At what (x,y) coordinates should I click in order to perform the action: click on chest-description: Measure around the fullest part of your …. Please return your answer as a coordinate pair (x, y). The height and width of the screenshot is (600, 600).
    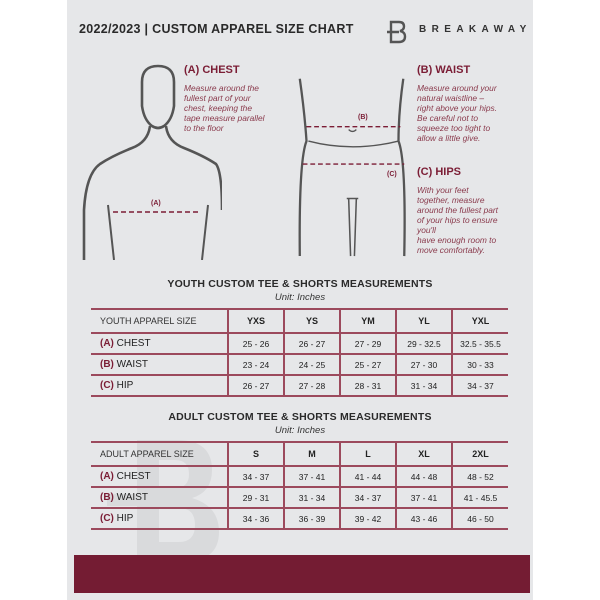
    Looking at the image, I should click on (224, 108).